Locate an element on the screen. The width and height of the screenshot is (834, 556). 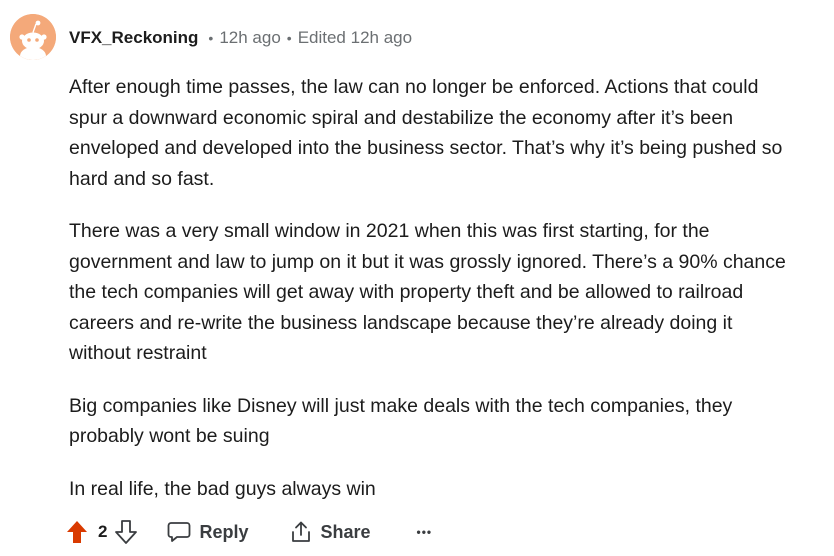
upvote-arrow-icon is located at coordinates (77, 532).